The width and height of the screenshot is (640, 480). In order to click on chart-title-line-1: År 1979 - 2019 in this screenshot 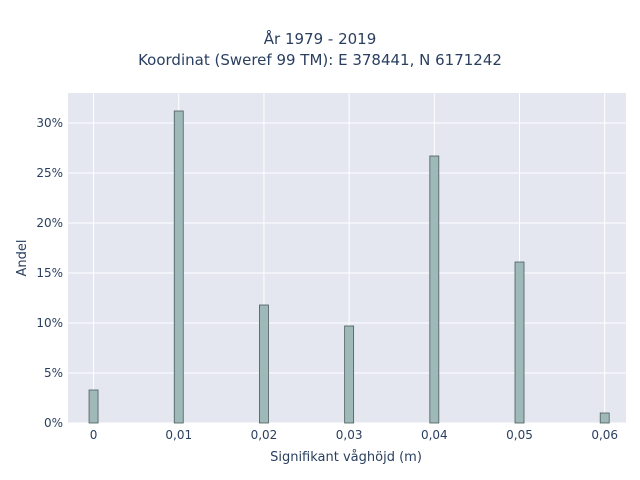, I will do `click(320, 39)`.